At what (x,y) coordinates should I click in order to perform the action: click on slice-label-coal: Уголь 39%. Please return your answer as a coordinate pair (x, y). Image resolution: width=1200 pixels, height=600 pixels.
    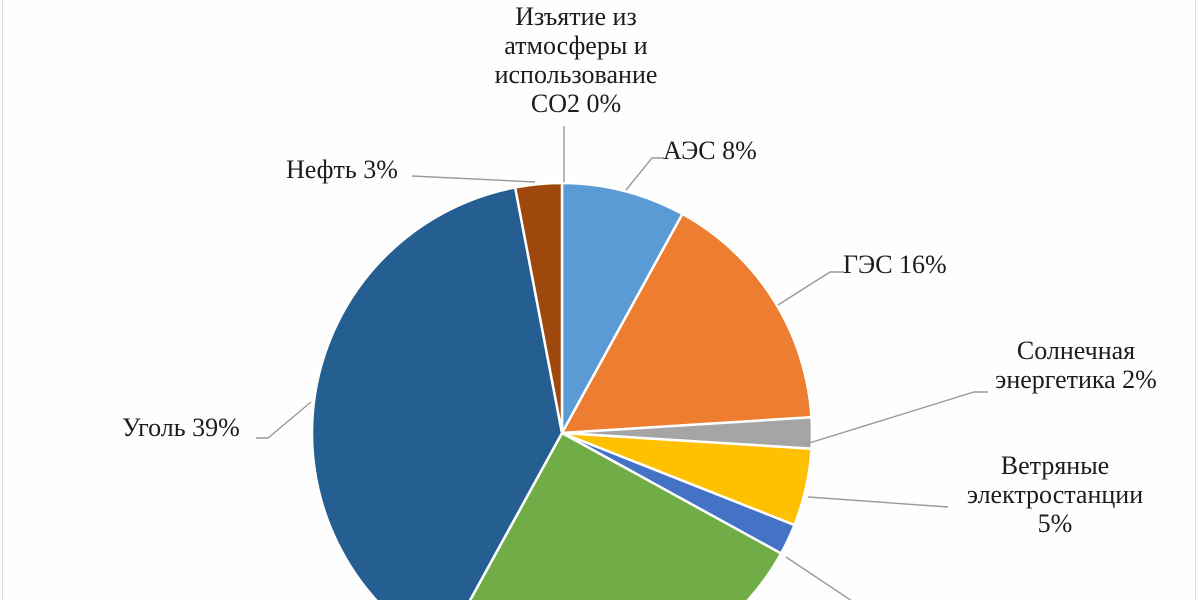
    Looking at the image, I should click on (181, 427).